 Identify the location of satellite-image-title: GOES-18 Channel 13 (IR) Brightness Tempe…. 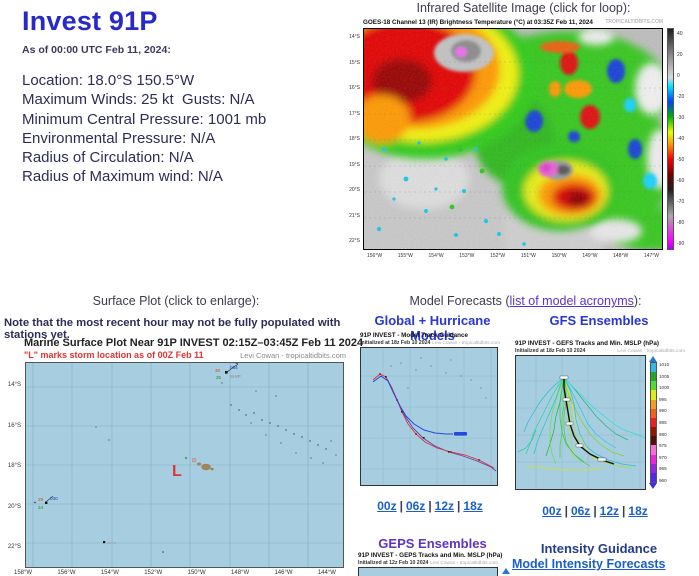
(478, 22).